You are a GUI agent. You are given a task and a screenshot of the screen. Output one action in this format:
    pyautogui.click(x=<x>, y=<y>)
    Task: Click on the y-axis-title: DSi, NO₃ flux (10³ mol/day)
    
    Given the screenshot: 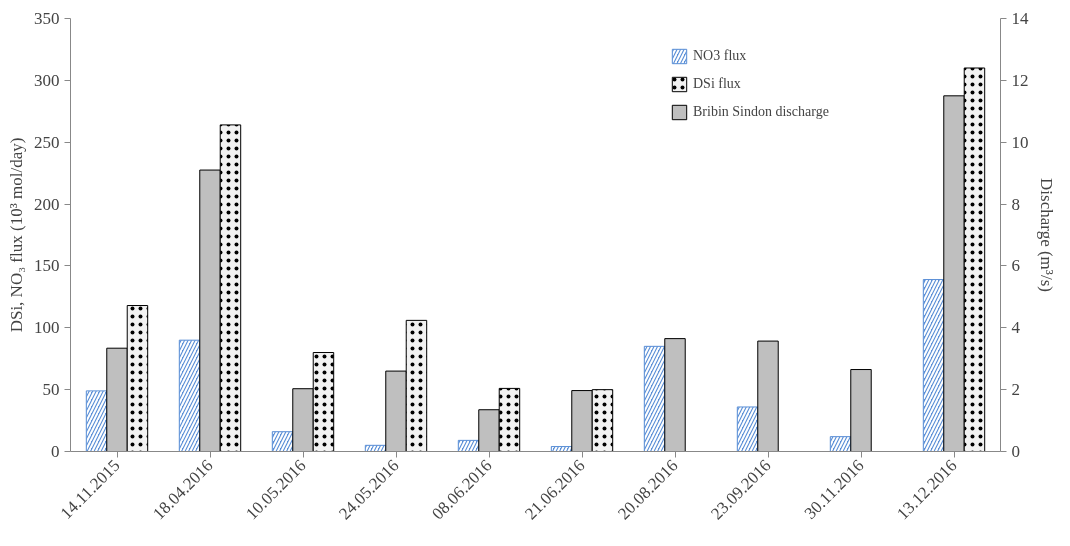 What is the action you would take?
    pyautogui.click(x=16, y=235)
    